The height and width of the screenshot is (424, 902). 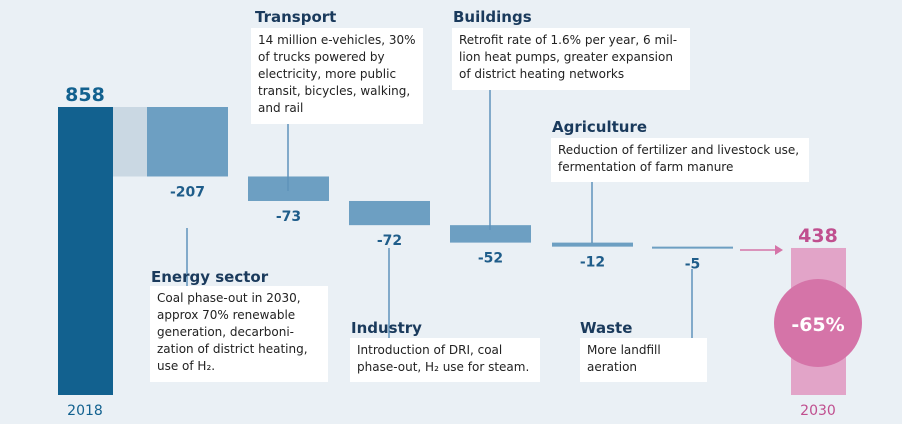 What do you see at coordinates (296, 17) in the screenshot?
I see `sector-title-transport: Transport` at bounding box center [296, 17].